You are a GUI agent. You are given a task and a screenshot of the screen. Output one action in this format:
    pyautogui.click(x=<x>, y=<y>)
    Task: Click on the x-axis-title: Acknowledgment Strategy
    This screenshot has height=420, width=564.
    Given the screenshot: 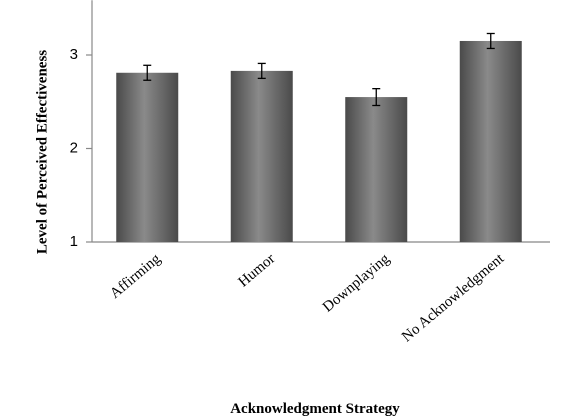 What is the action you would take?
    pyautogui.click(x=315, y=409)
    